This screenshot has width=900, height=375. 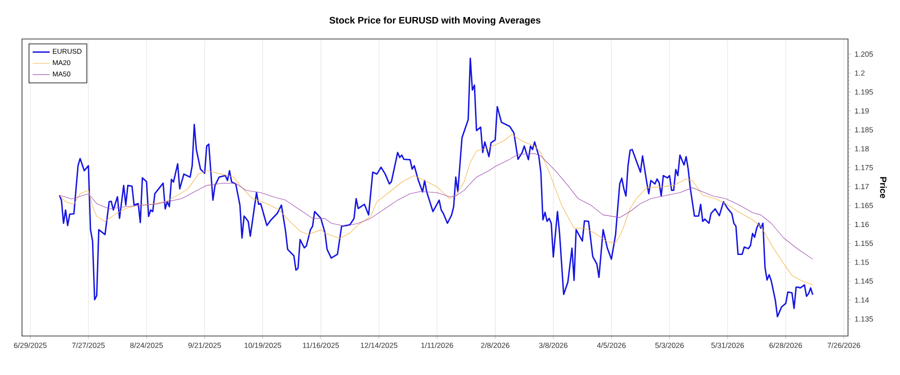 I want to click on y-axis-title: Price, so click(x=883, y=187).